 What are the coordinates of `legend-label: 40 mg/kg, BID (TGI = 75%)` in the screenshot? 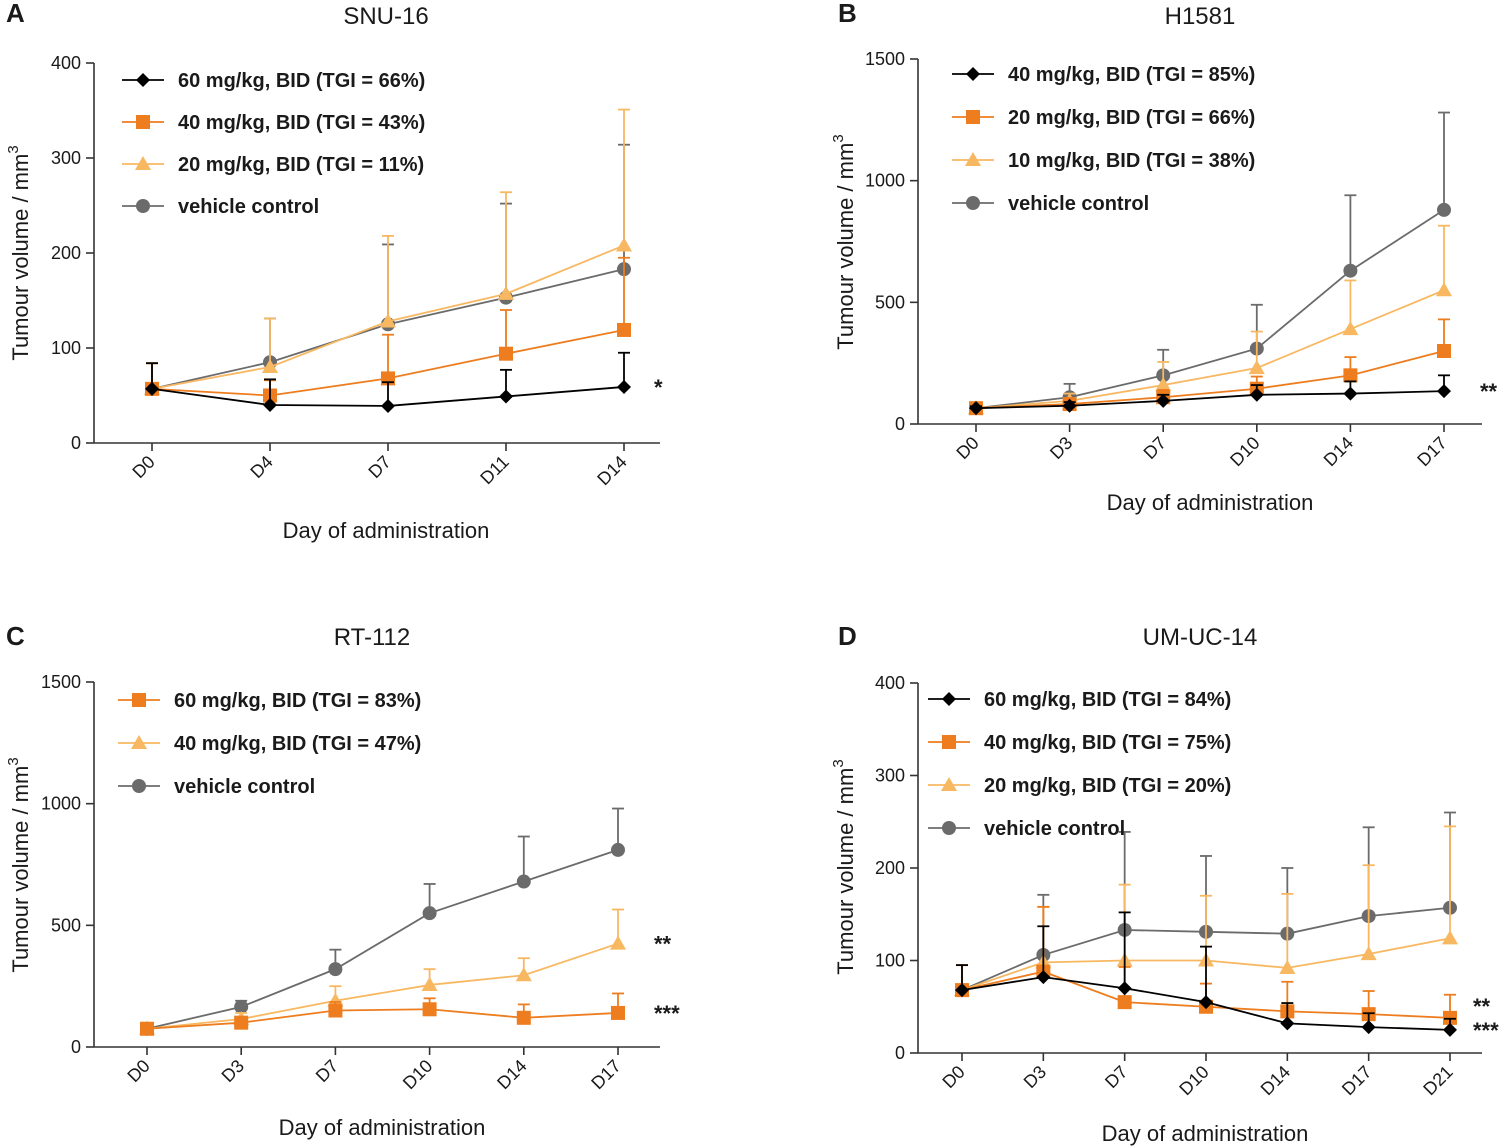 It's located at (1107, 743).